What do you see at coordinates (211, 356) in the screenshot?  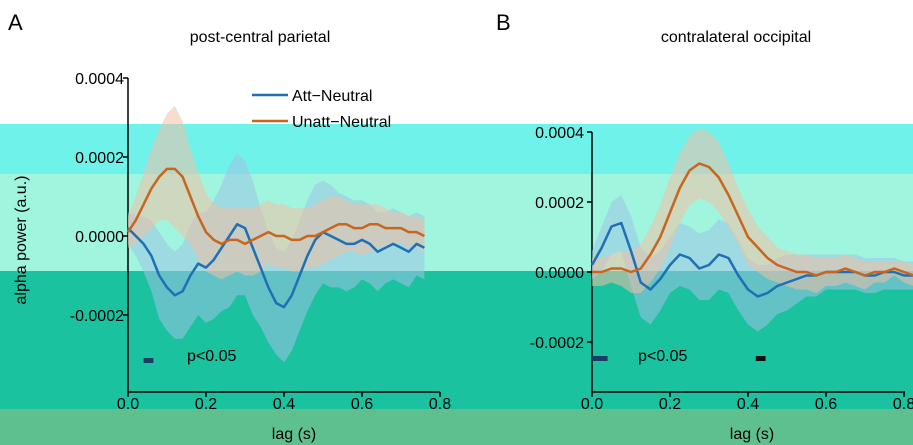 I see `panel-a-sig-label: p<0.05` at bounding box center [211, 356].